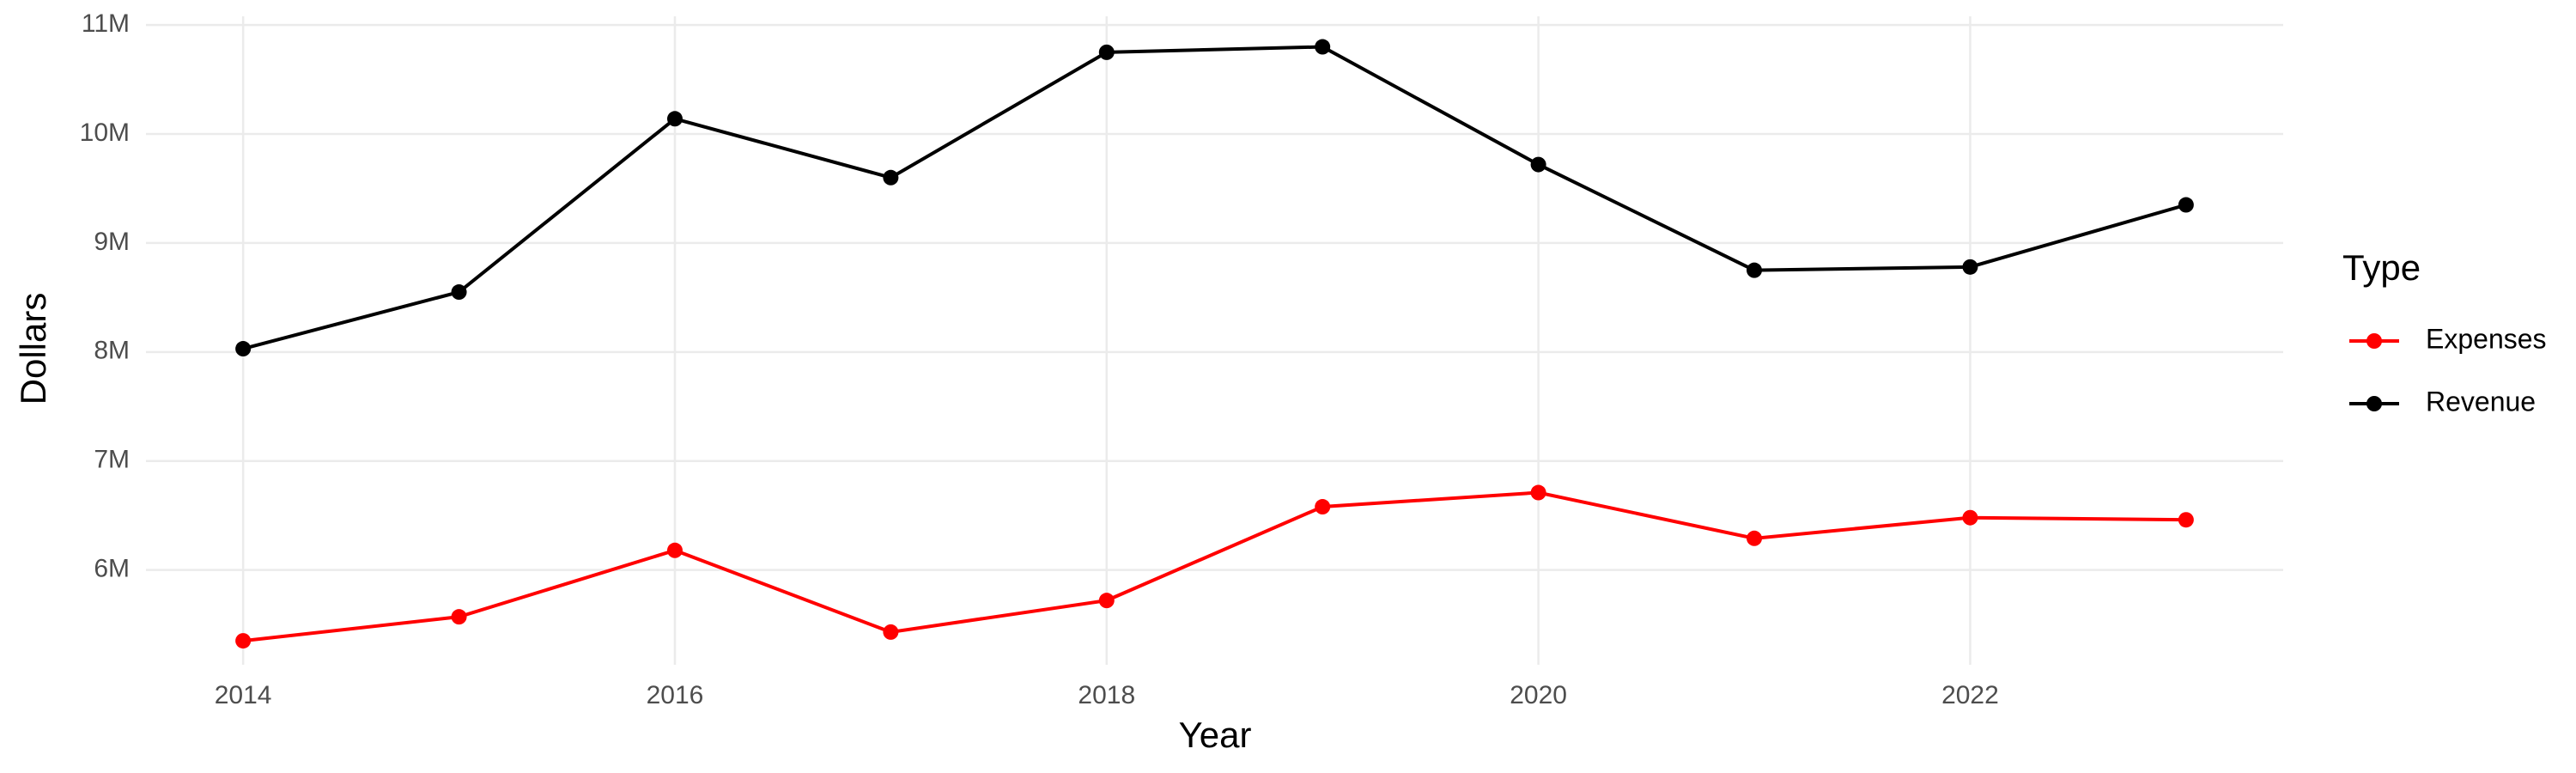 This screenshot has width=2576, height=773. I want to click on x-tick-label: 2020, so click(1539, 695).